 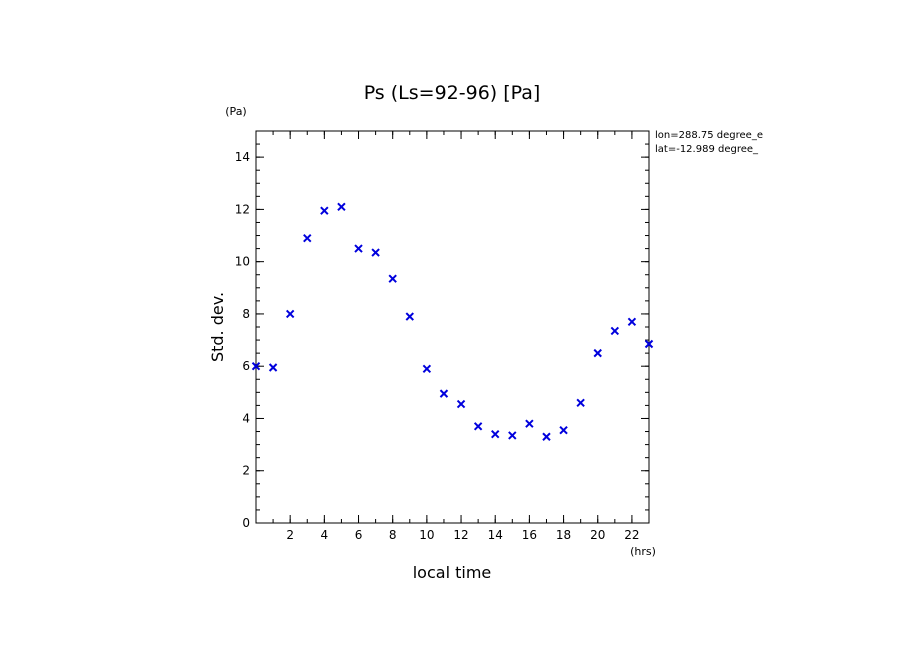 What do you see at coordinates (452, 572) in the screenshot?
I see `x-axis-label: local time` at bounding box center [452, 572].